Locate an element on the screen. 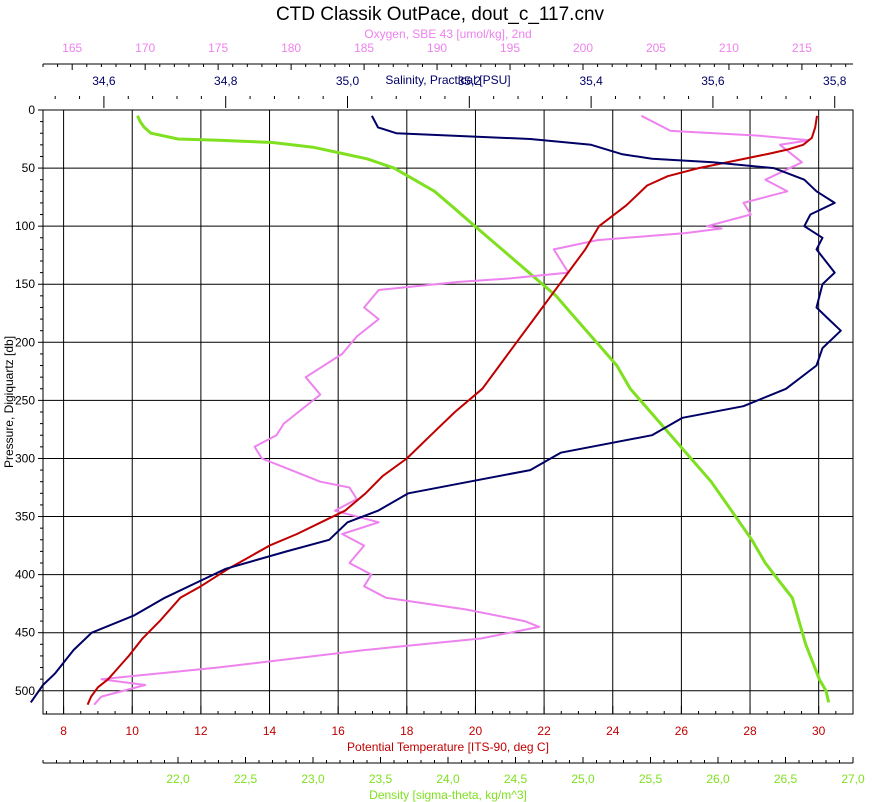 This screenshot has width=880, height=802. salinity-tick-label-5: 35,6 is located at coordinates (713, 81).